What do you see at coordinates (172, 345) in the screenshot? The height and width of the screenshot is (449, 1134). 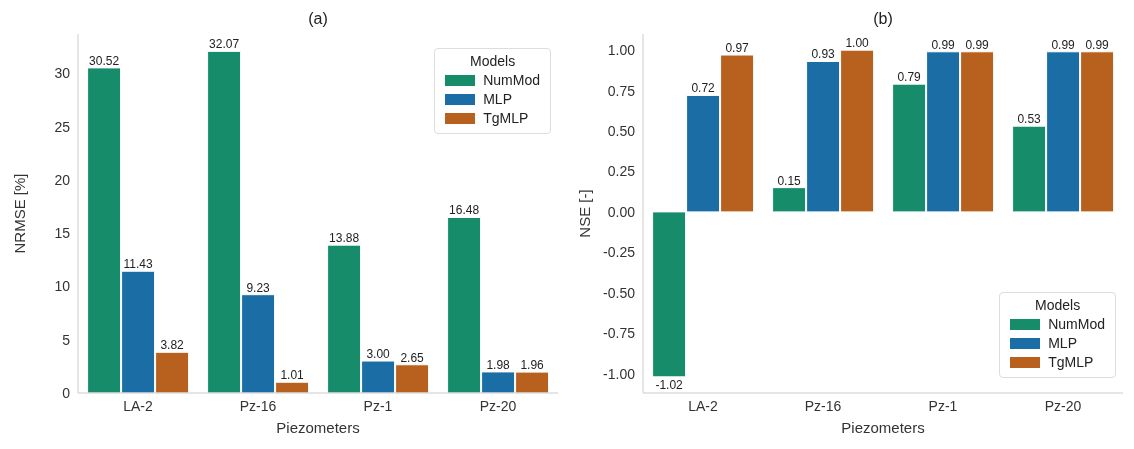 I see `data-label: 3.82` at bounding box center [172, 345].